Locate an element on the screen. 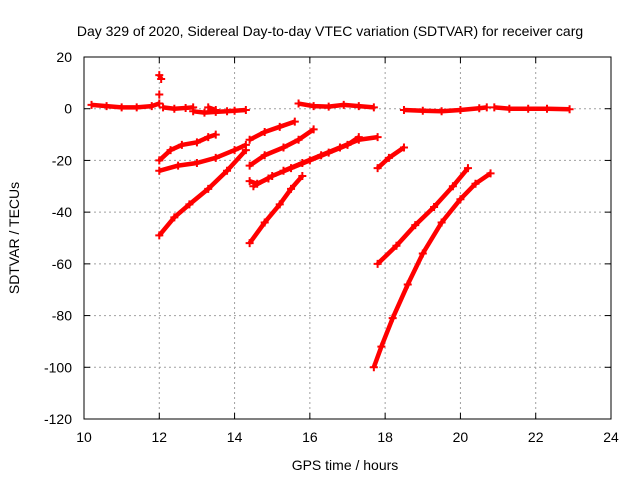  x-tick-label: 12 is located at coordinates (159, 437).